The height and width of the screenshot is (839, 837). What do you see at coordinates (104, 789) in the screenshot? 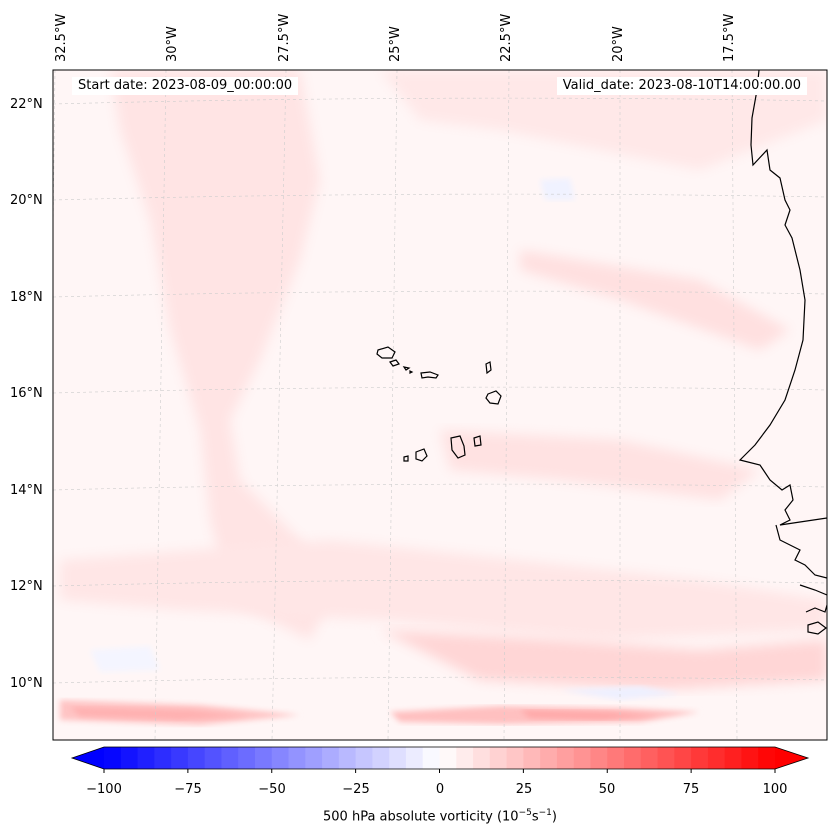
I see `colorbar-tick: −100` at bounding box center [104, 789].